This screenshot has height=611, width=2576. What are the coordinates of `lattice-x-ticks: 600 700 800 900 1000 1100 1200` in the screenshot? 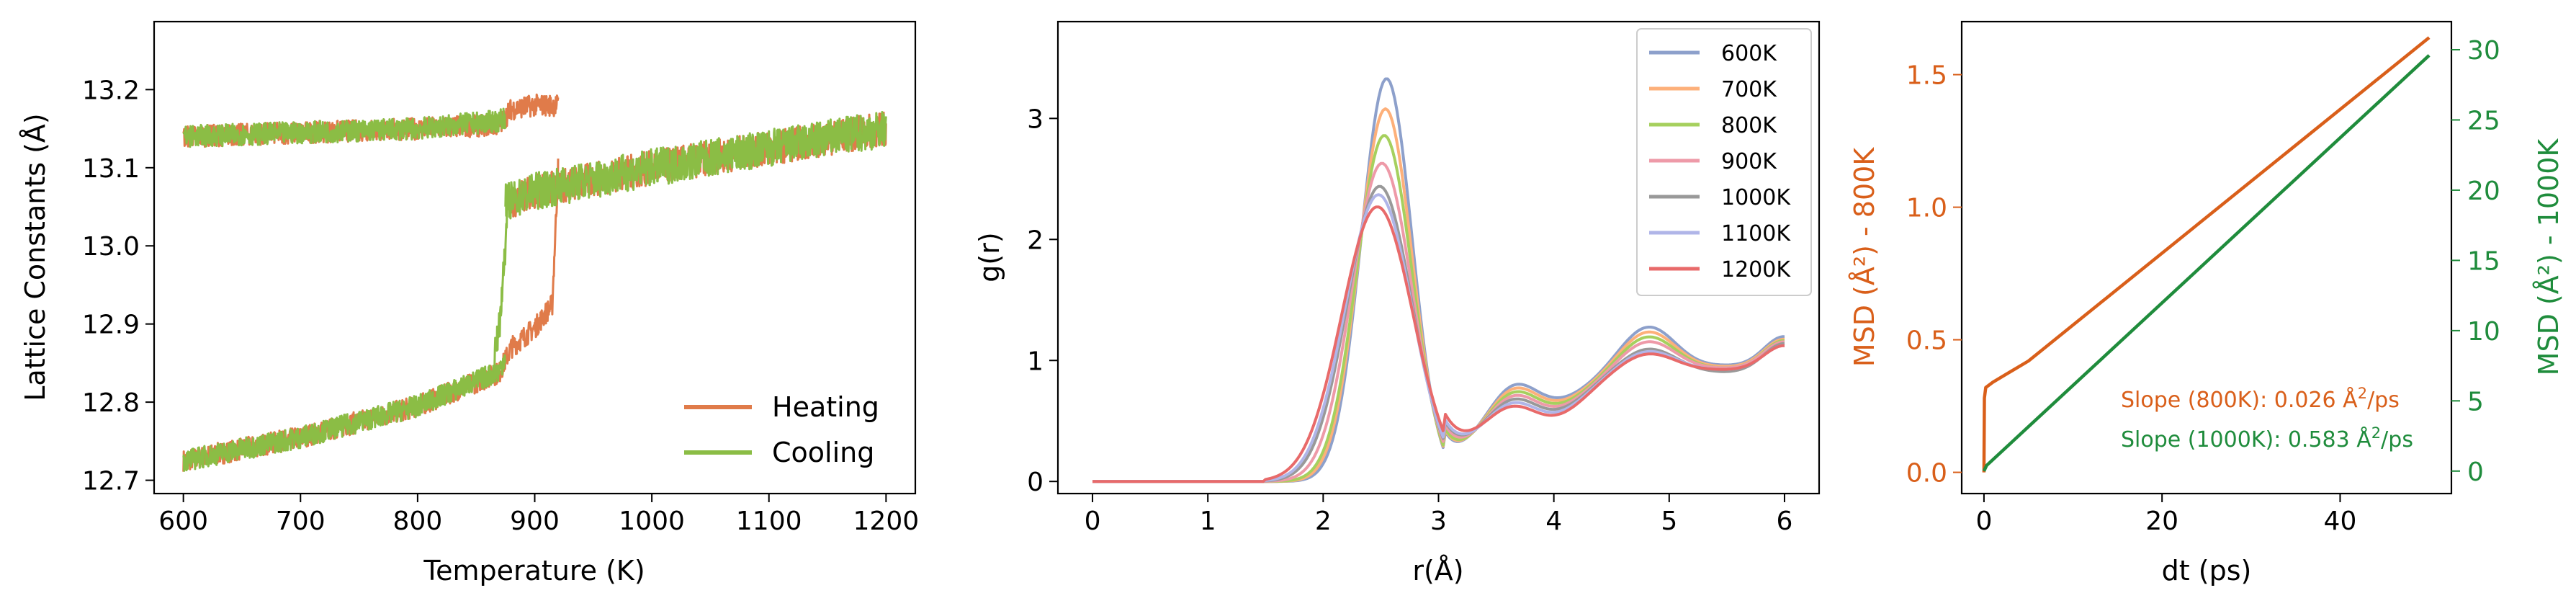 It's located at (538, 515).